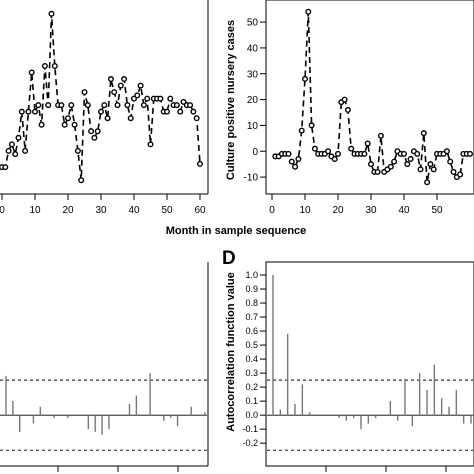 Image resolution: width=474 pixels, height=474 pixels. What do you see at coordinates (253, 100) in the screenshot?
I see `right-series-y-tick-label: 20` at bounding box center [253, 100].